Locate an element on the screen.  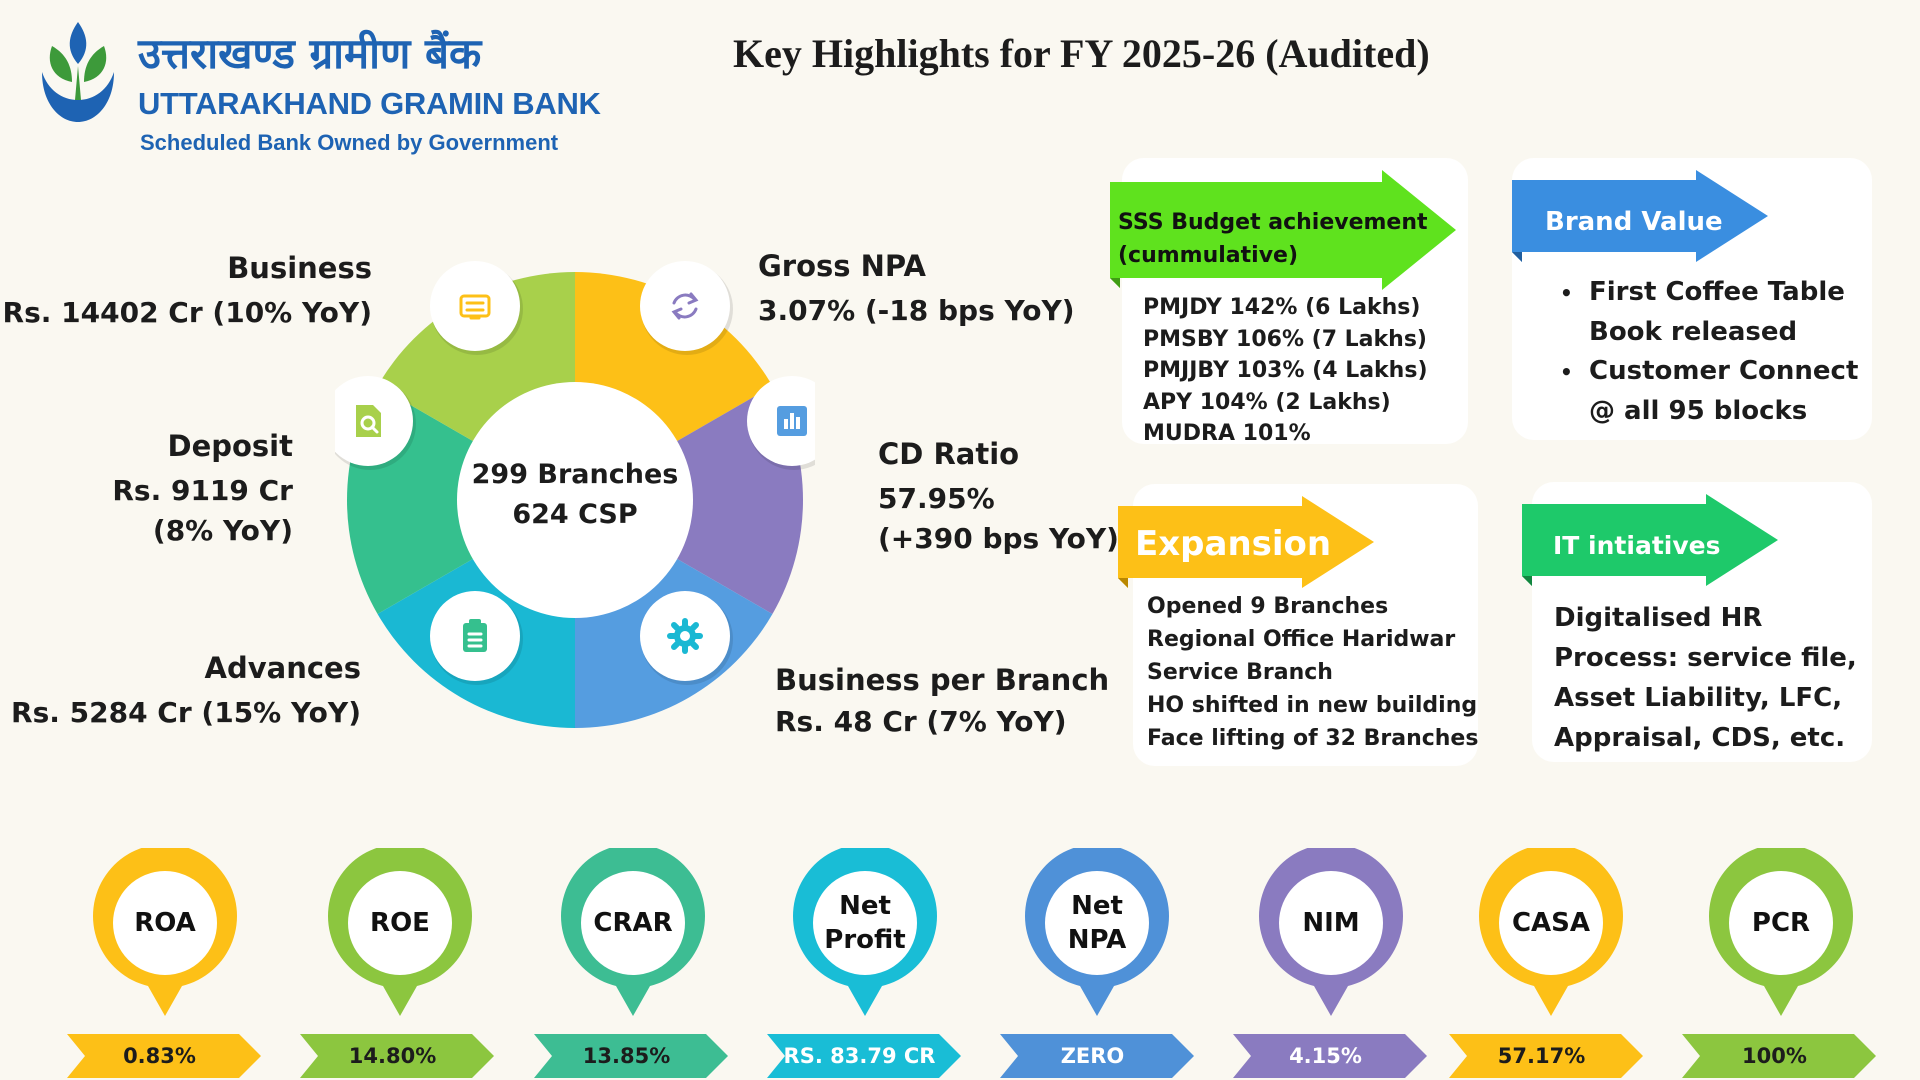
kpi-pin-casa: CASA is located at coordinates (1551, 933).